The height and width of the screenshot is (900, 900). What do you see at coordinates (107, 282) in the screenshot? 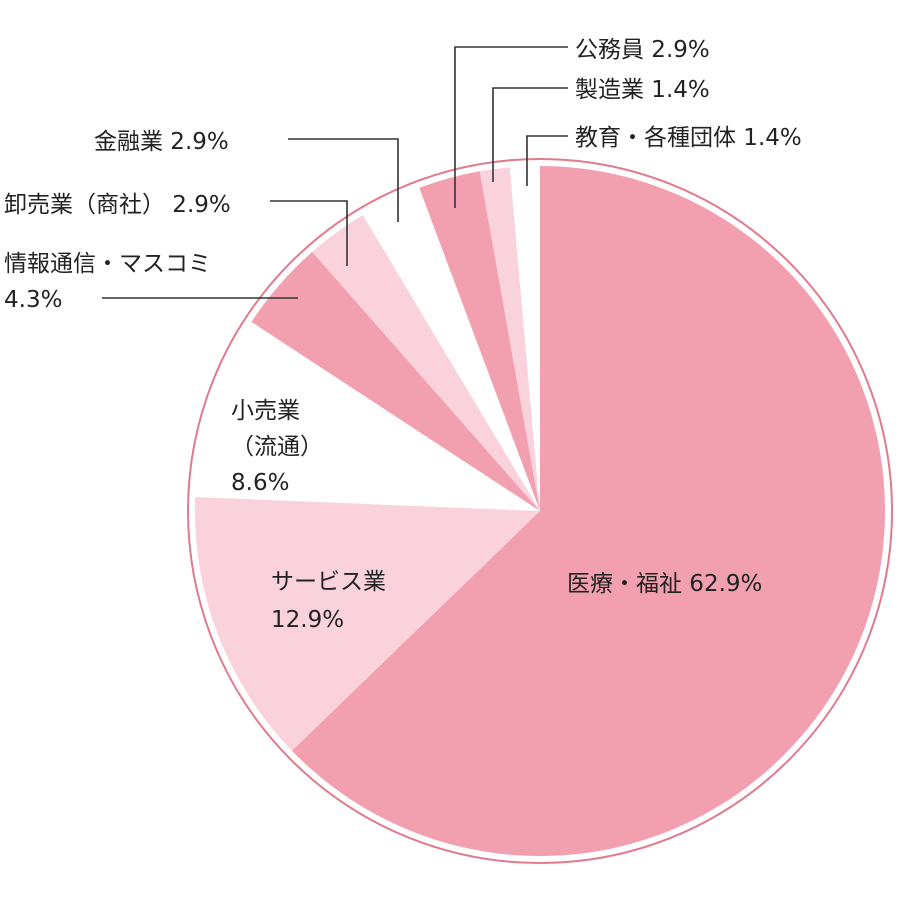
I see `slice-label-3: 情報通信・マスコミ 4.3%` at bounding box center [107, 282].